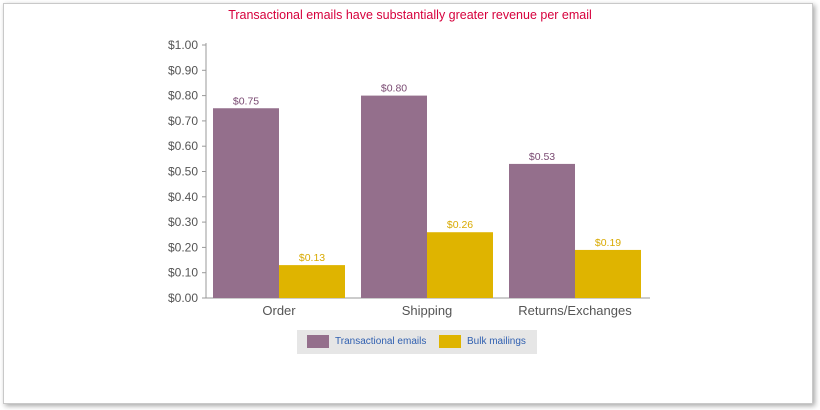 This screenshot has height=410, width=820. I want to click on data-label: $0.13, so click(312, 258).